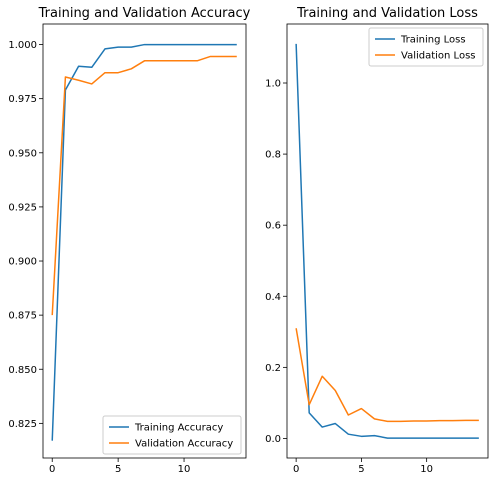 Image resolution: width=496 pixels, height=482 pixels. What do you see at coordinates (22, 45) in the screenshot?
I see `y-tick-label: 1.000` at bounding box center [22, 45].